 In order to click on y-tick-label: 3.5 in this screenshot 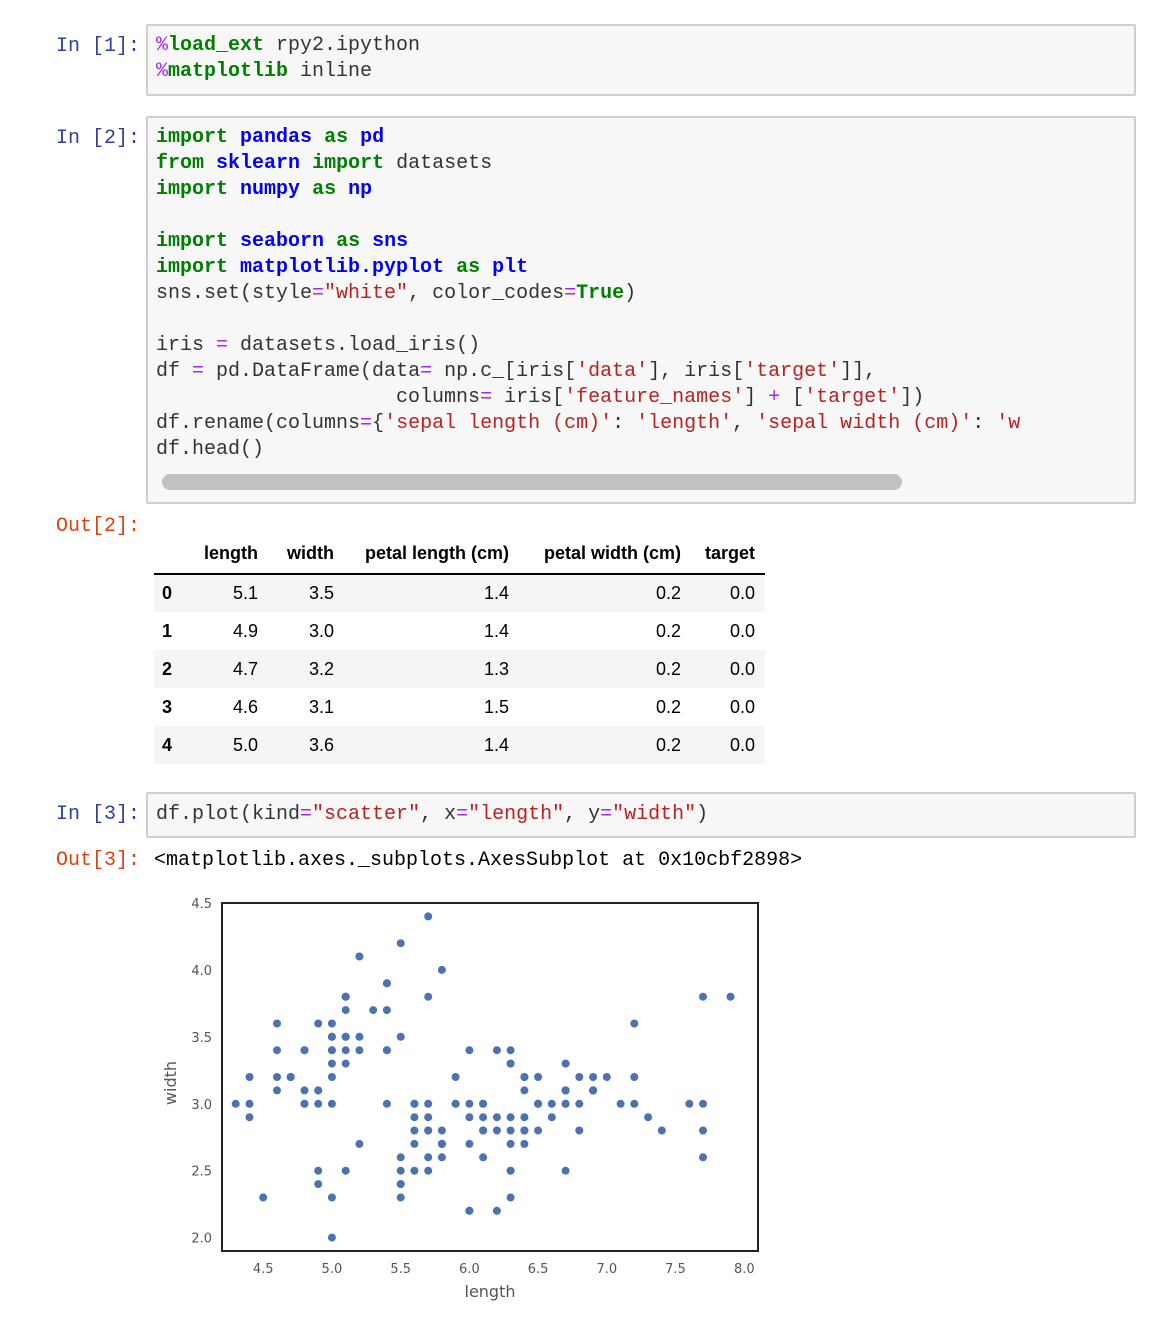, I will do `click(201, 1038)`.